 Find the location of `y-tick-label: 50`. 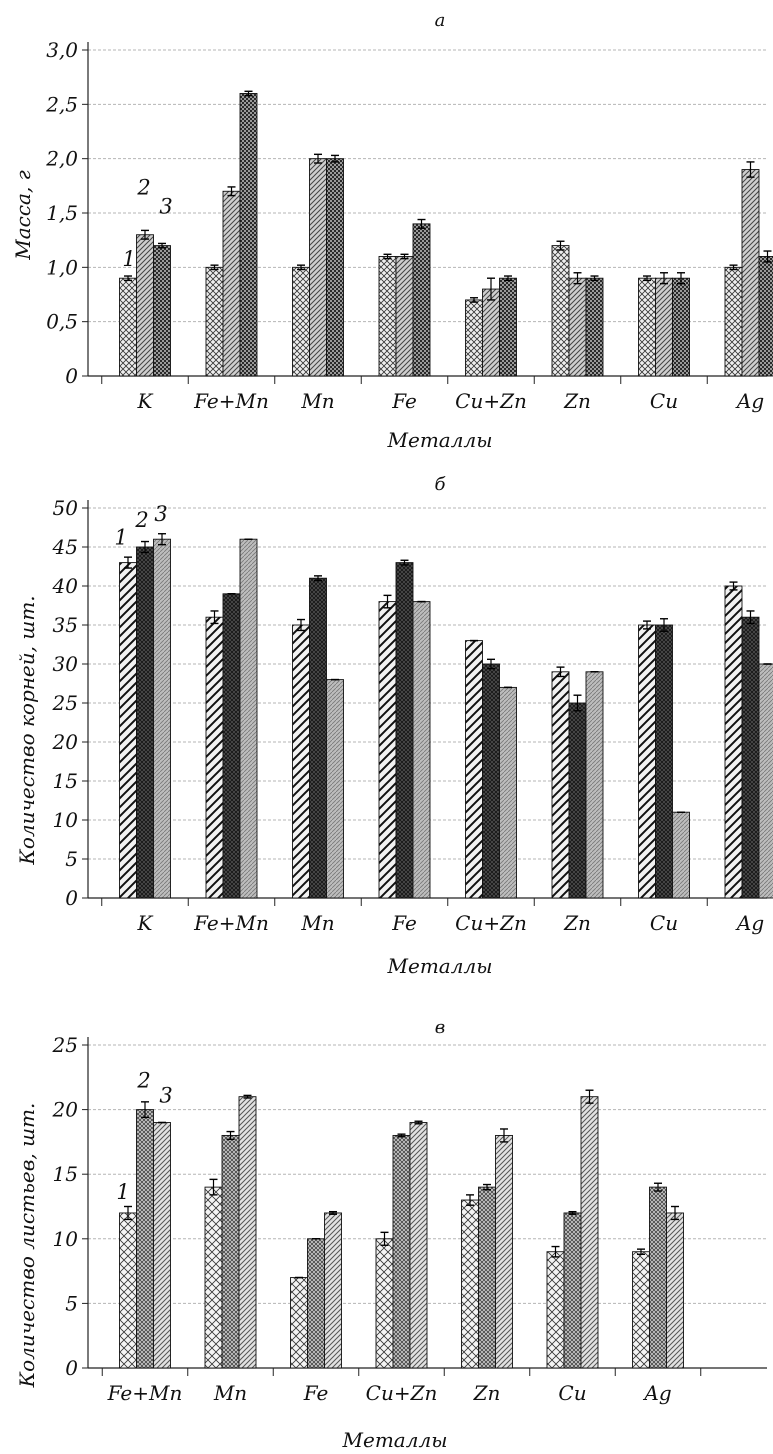

y-tick-label: 50 is located at coordinates (66, 508).